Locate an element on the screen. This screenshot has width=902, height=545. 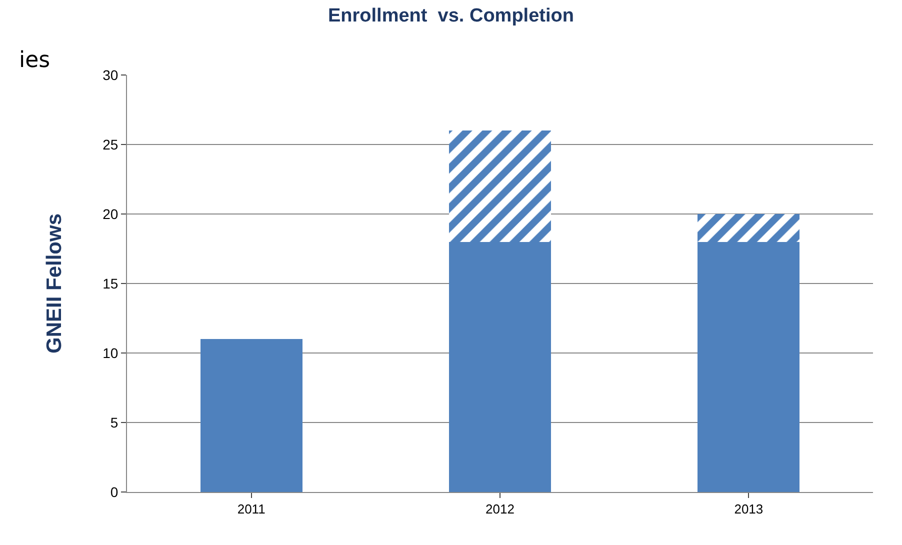
y-tick-label: 15 is located at coordinates (110, 283).